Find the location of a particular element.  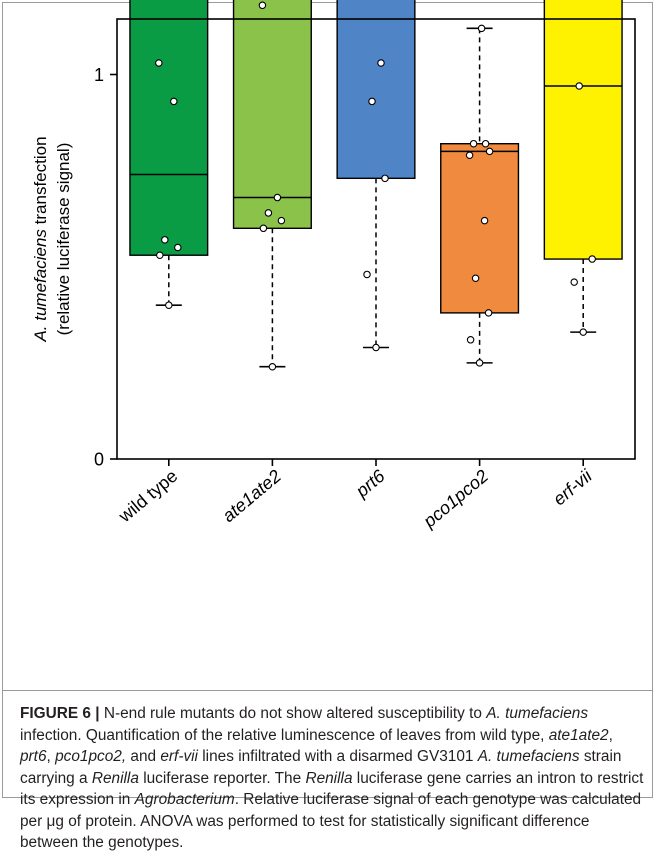

box-erf-vii is located at coordinates (583, 168).